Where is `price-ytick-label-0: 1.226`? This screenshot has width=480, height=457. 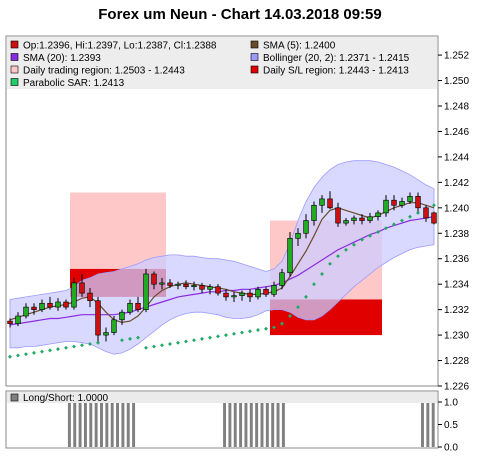
price-ytick-label-0: 1.226 is located at coordinates (456, 387).